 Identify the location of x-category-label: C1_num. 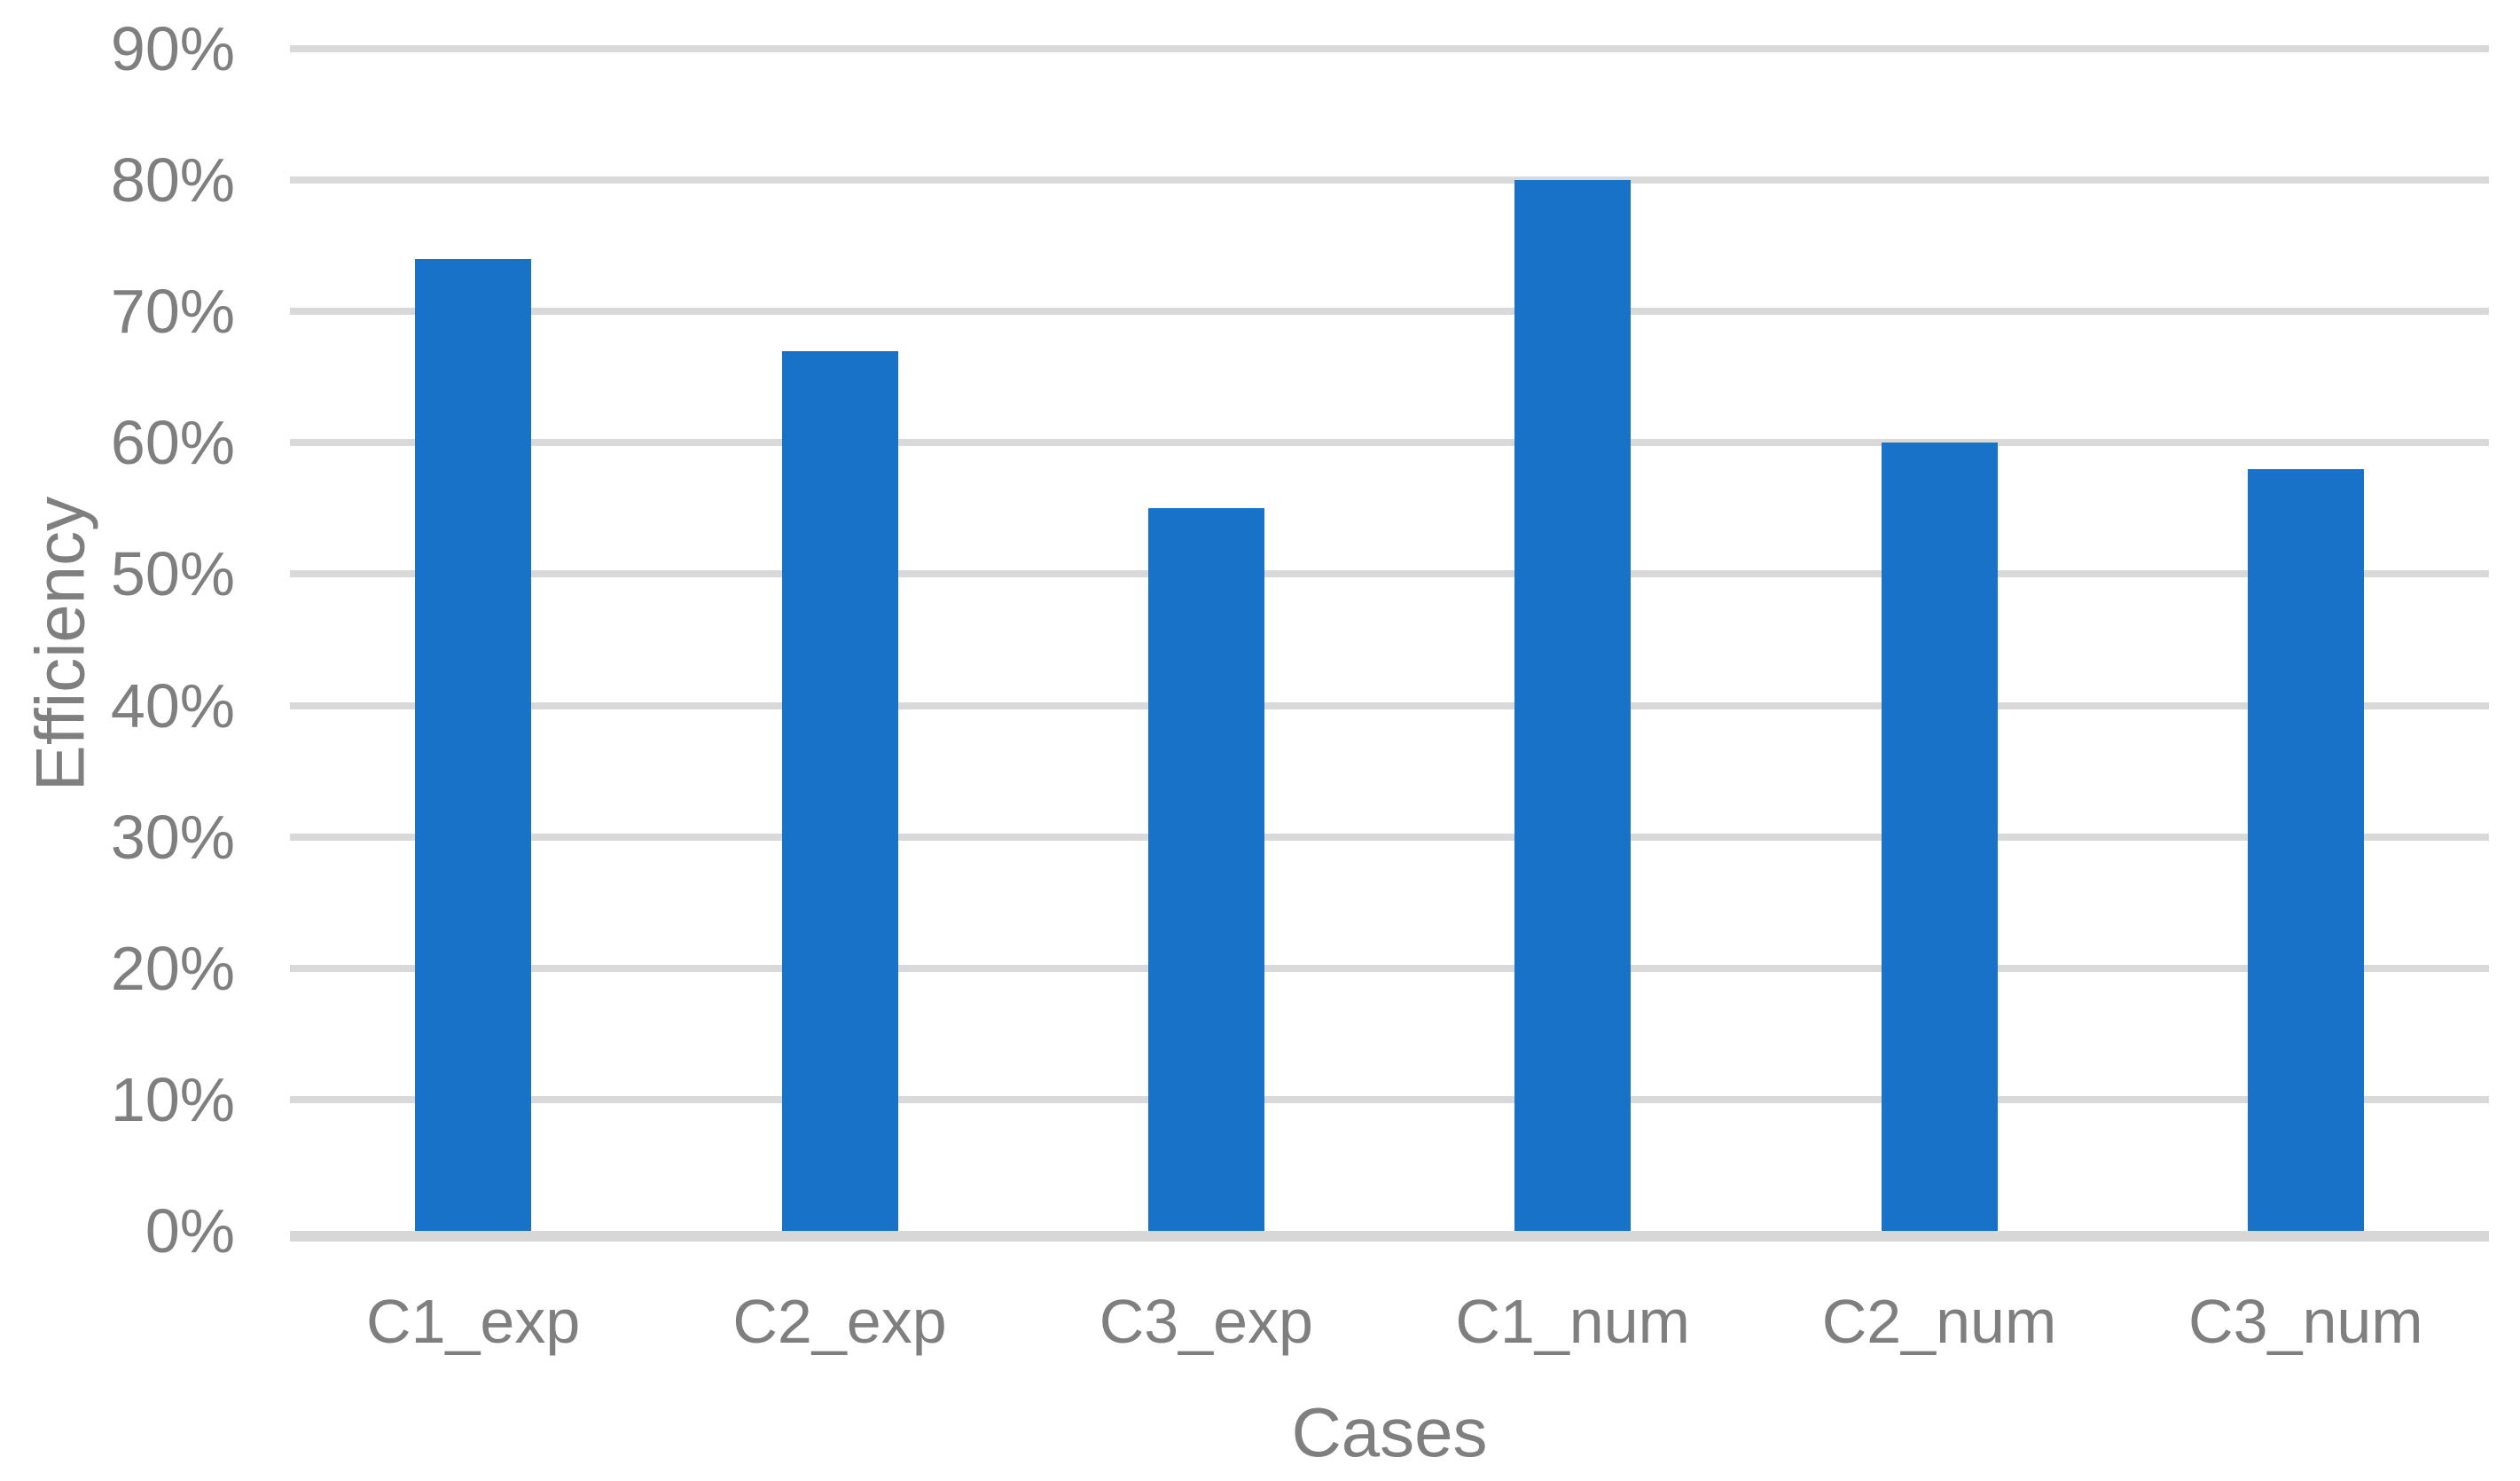
(1572, 1321).